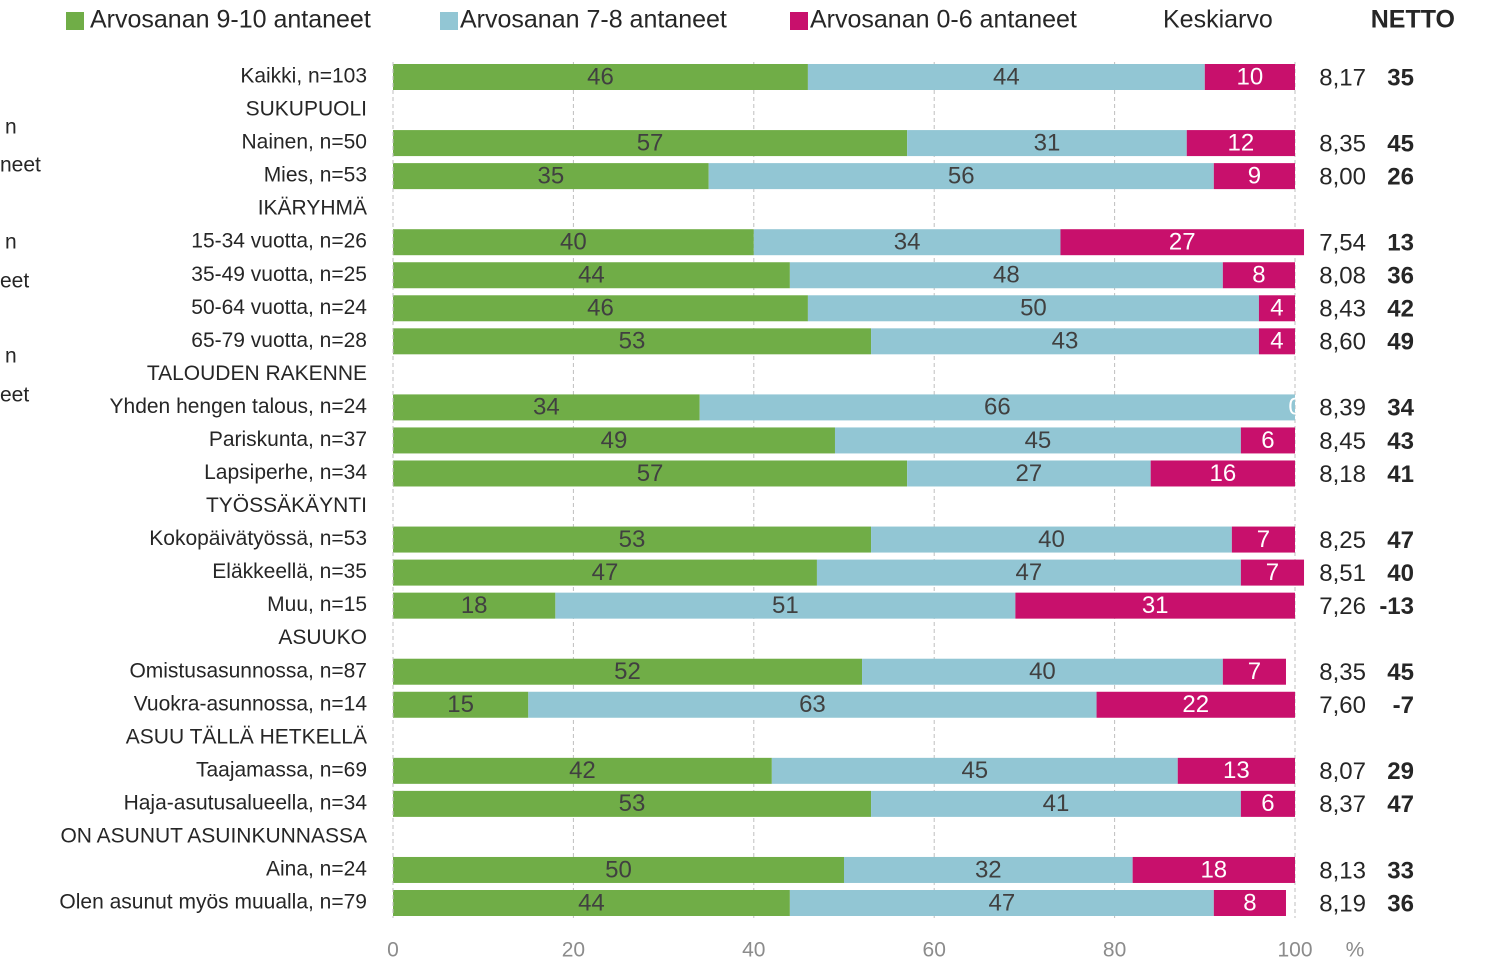 The width and height of the screenshot is (1486, 966). What do you see at coordinates (1342, 441) in the screenshot?
I see `keskiarvo-label: 8,45` at bounding box center [1342, 441].